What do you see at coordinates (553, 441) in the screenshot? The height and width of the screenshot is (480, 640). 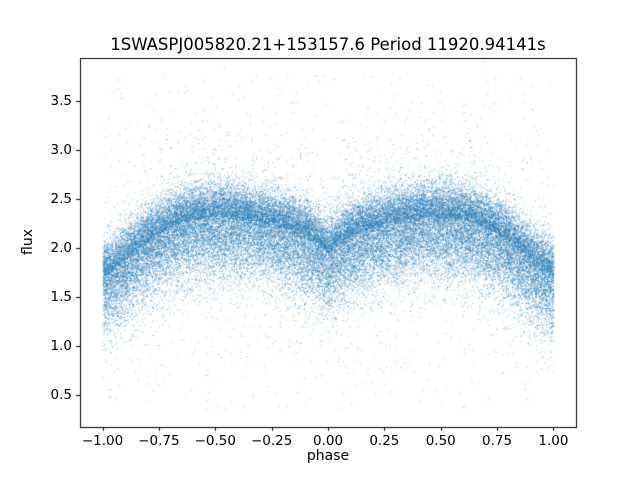 I see `x-tick-label: 1.00` at bounding box center [553, 441].